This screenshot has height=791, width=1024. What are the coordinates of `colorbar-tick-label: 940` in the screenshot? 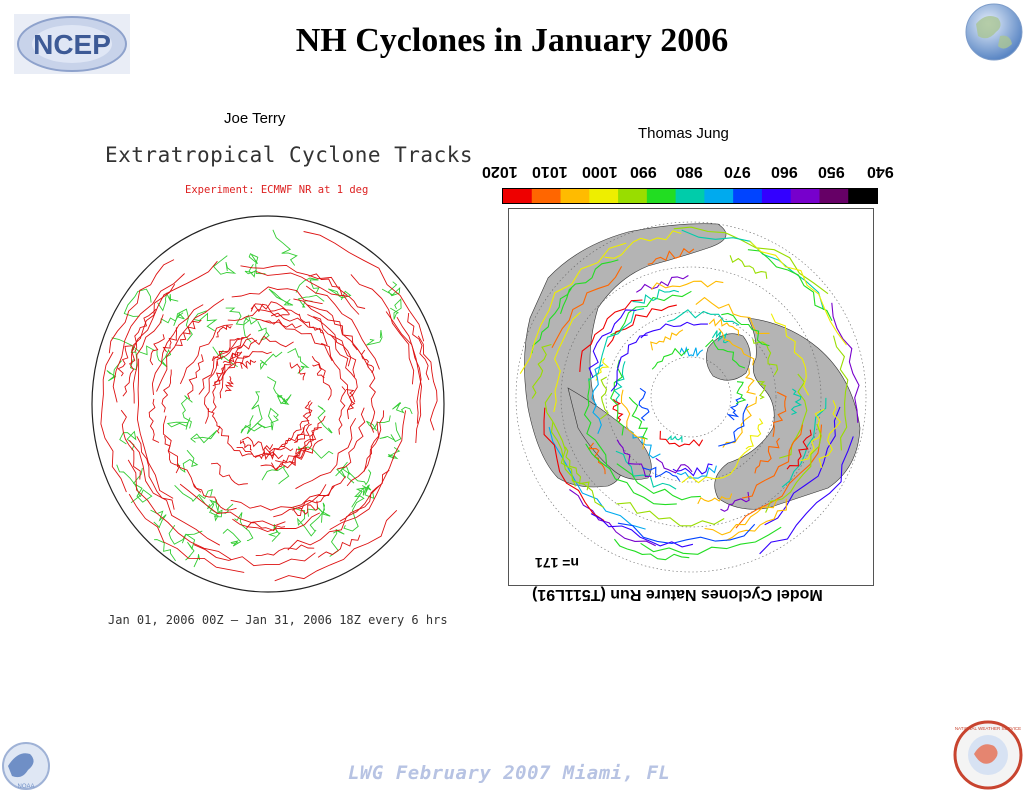 It's located at (880, 171).